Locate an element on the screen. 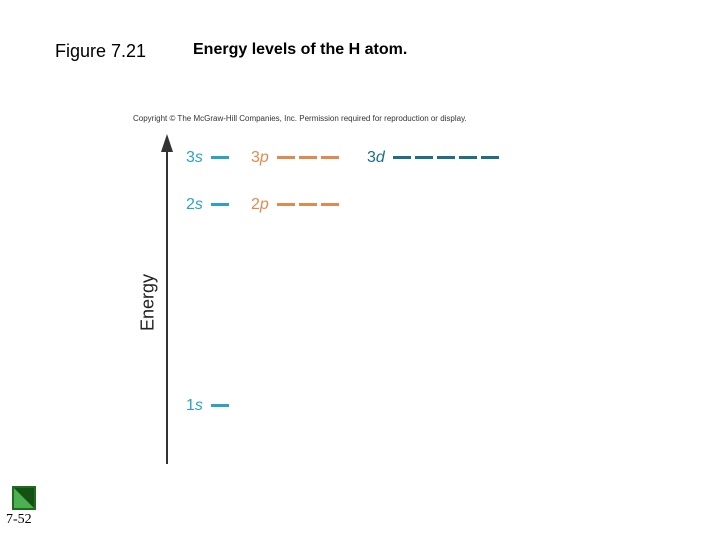  level-3p-l: p is located at coordinates (264, 157).